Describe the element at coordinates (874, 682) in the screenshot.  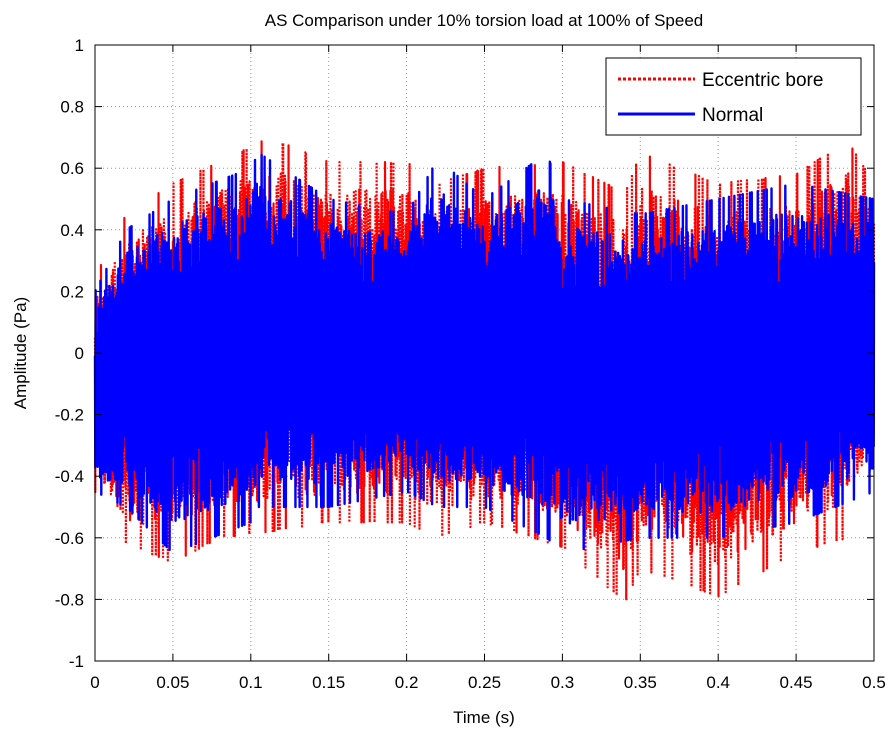
I see `x-tick-label: 0.5` at that location.